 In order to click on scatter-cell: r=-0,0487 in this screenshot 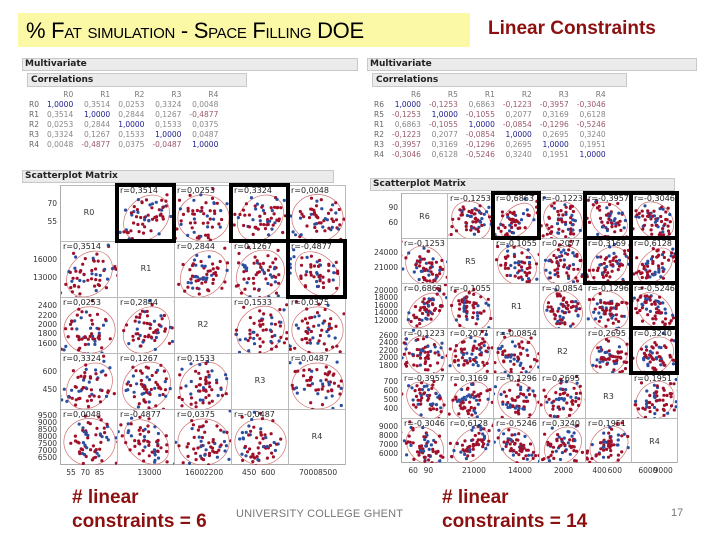, I will do `click(260, 437)`.